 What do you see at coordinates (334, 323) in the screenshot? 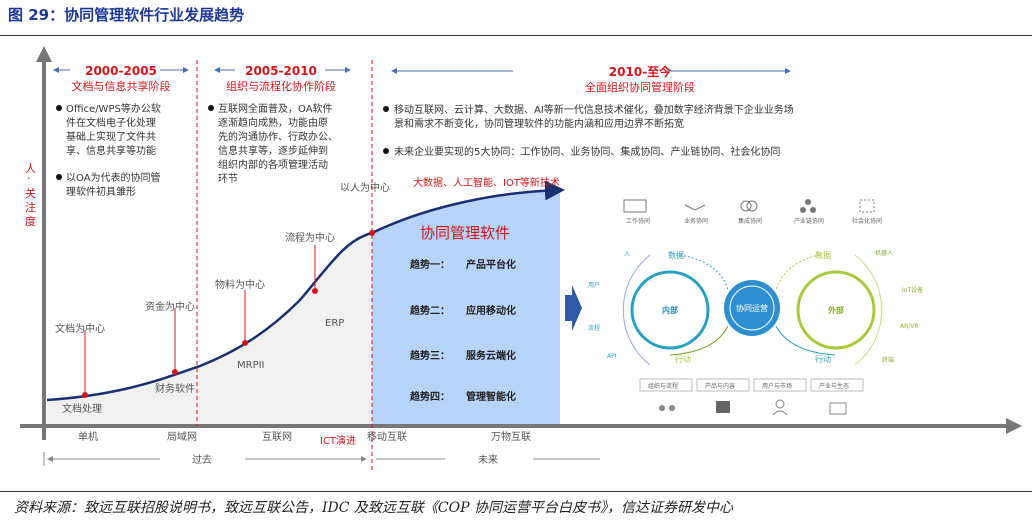
I see `svg-text: ERP` at bounding box center [334, 323].